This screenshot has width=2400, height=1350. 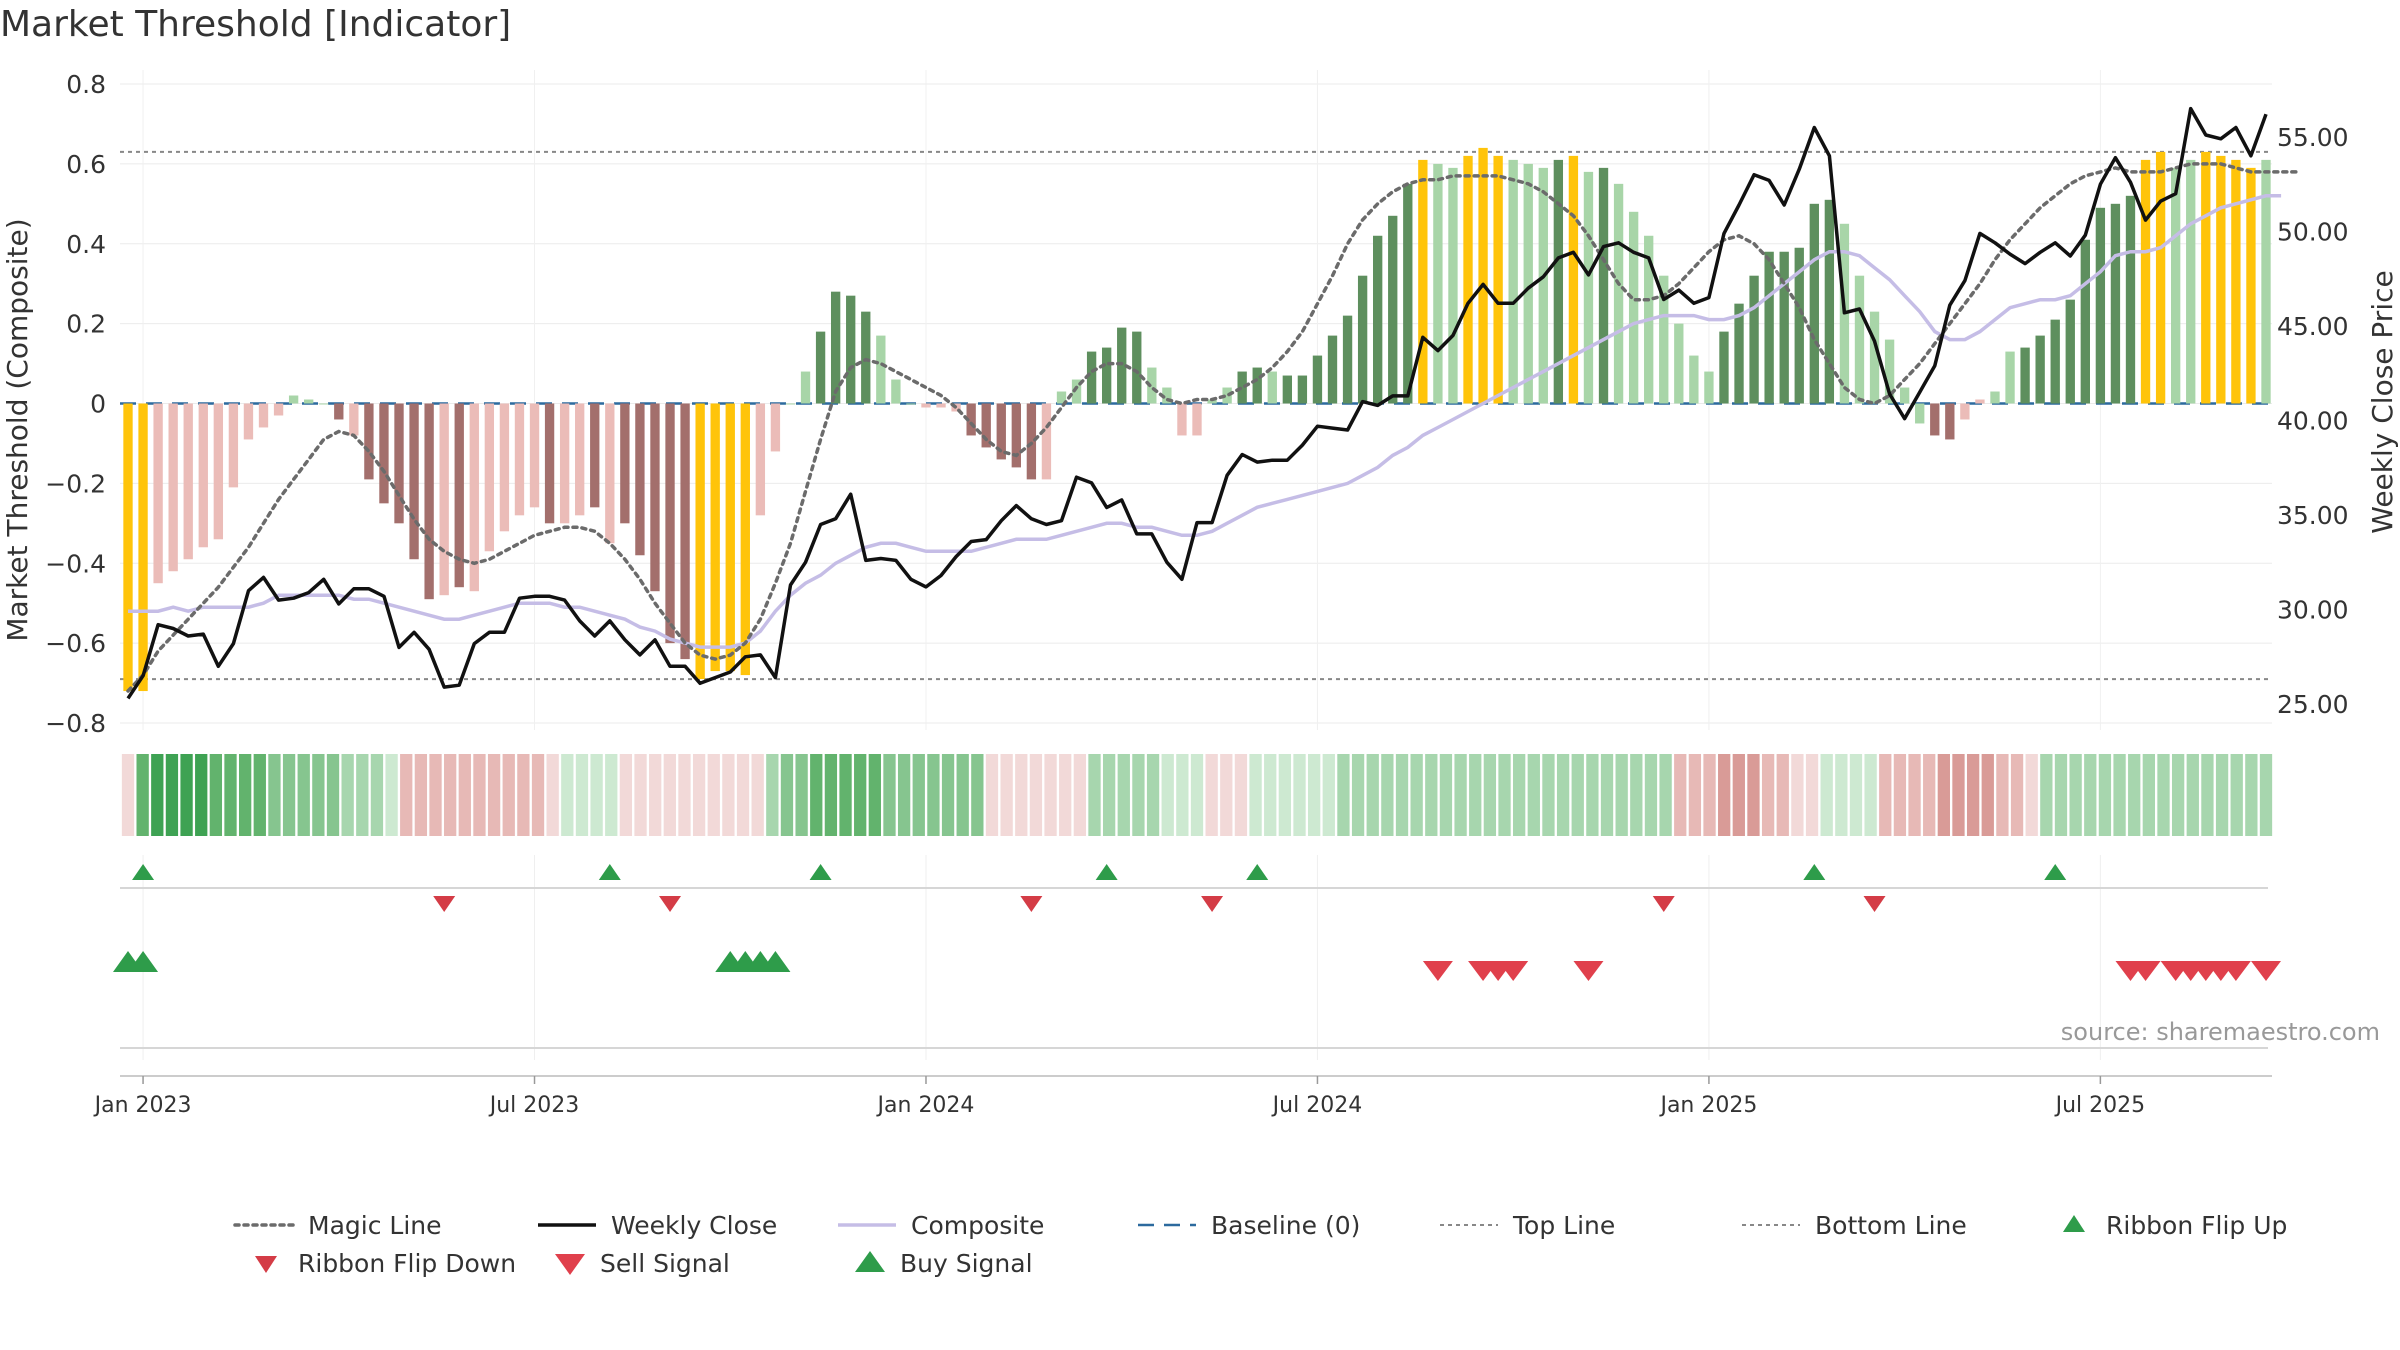 What do you see at coordinates (86, 164) in the screenshot?
I see `y-left-tick-label: 0.6` at bounding box center [86, 164].